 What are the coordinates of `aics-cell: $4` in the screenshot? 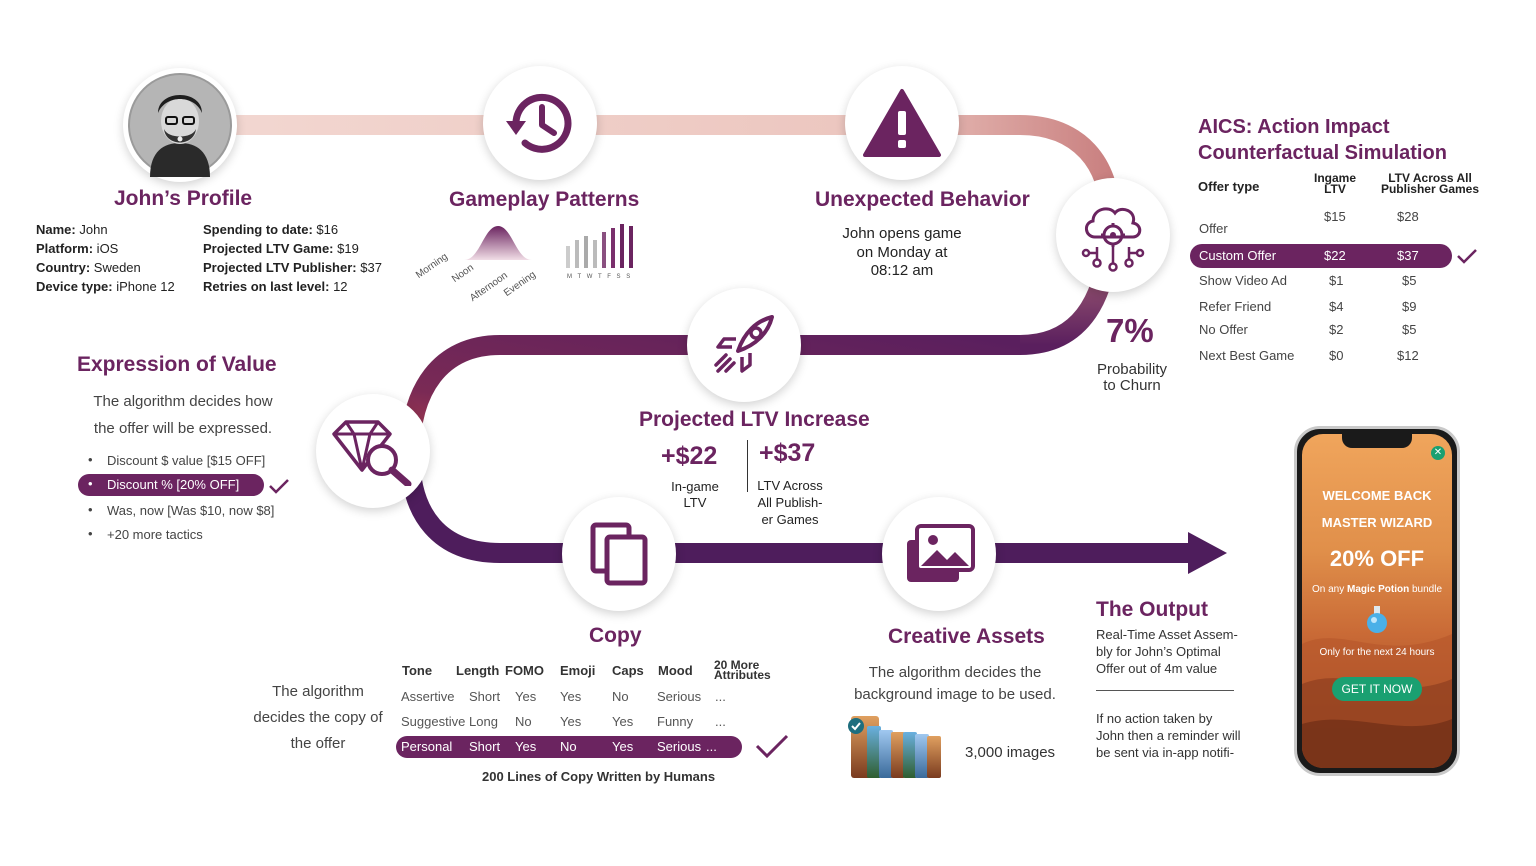 It's located at (1336, 306).